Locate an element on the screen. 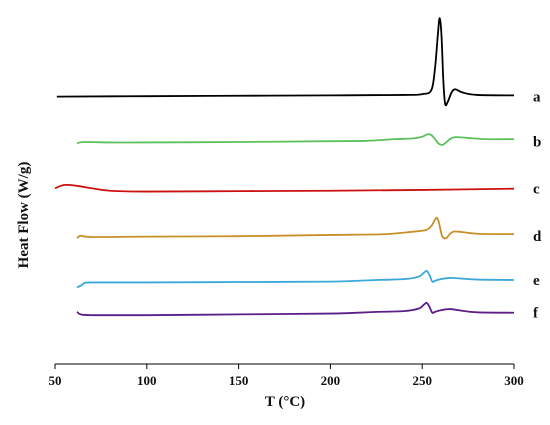 This screenshot has height=425, width=550. series-line-d is located at coordinates (295, 228).